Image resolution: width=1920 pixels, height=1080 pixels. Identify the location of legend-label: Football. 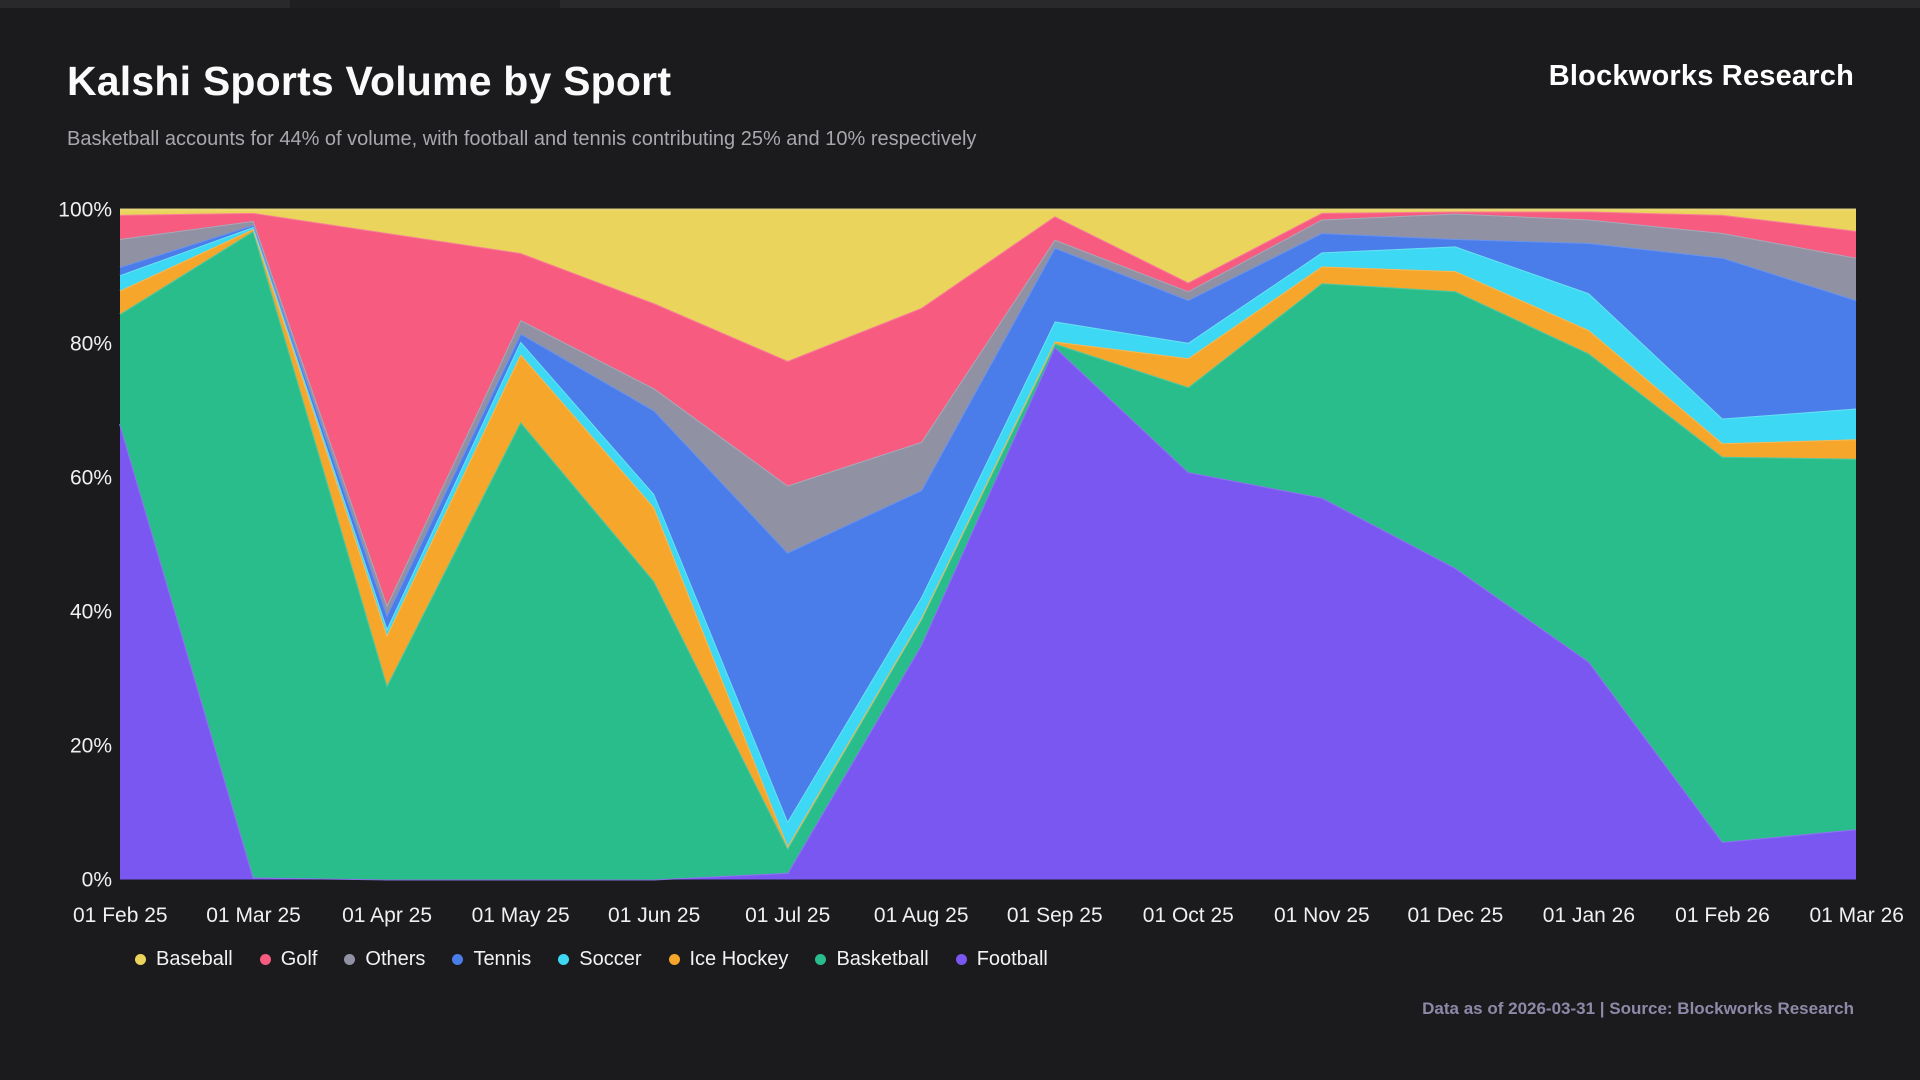
(1012, 958).